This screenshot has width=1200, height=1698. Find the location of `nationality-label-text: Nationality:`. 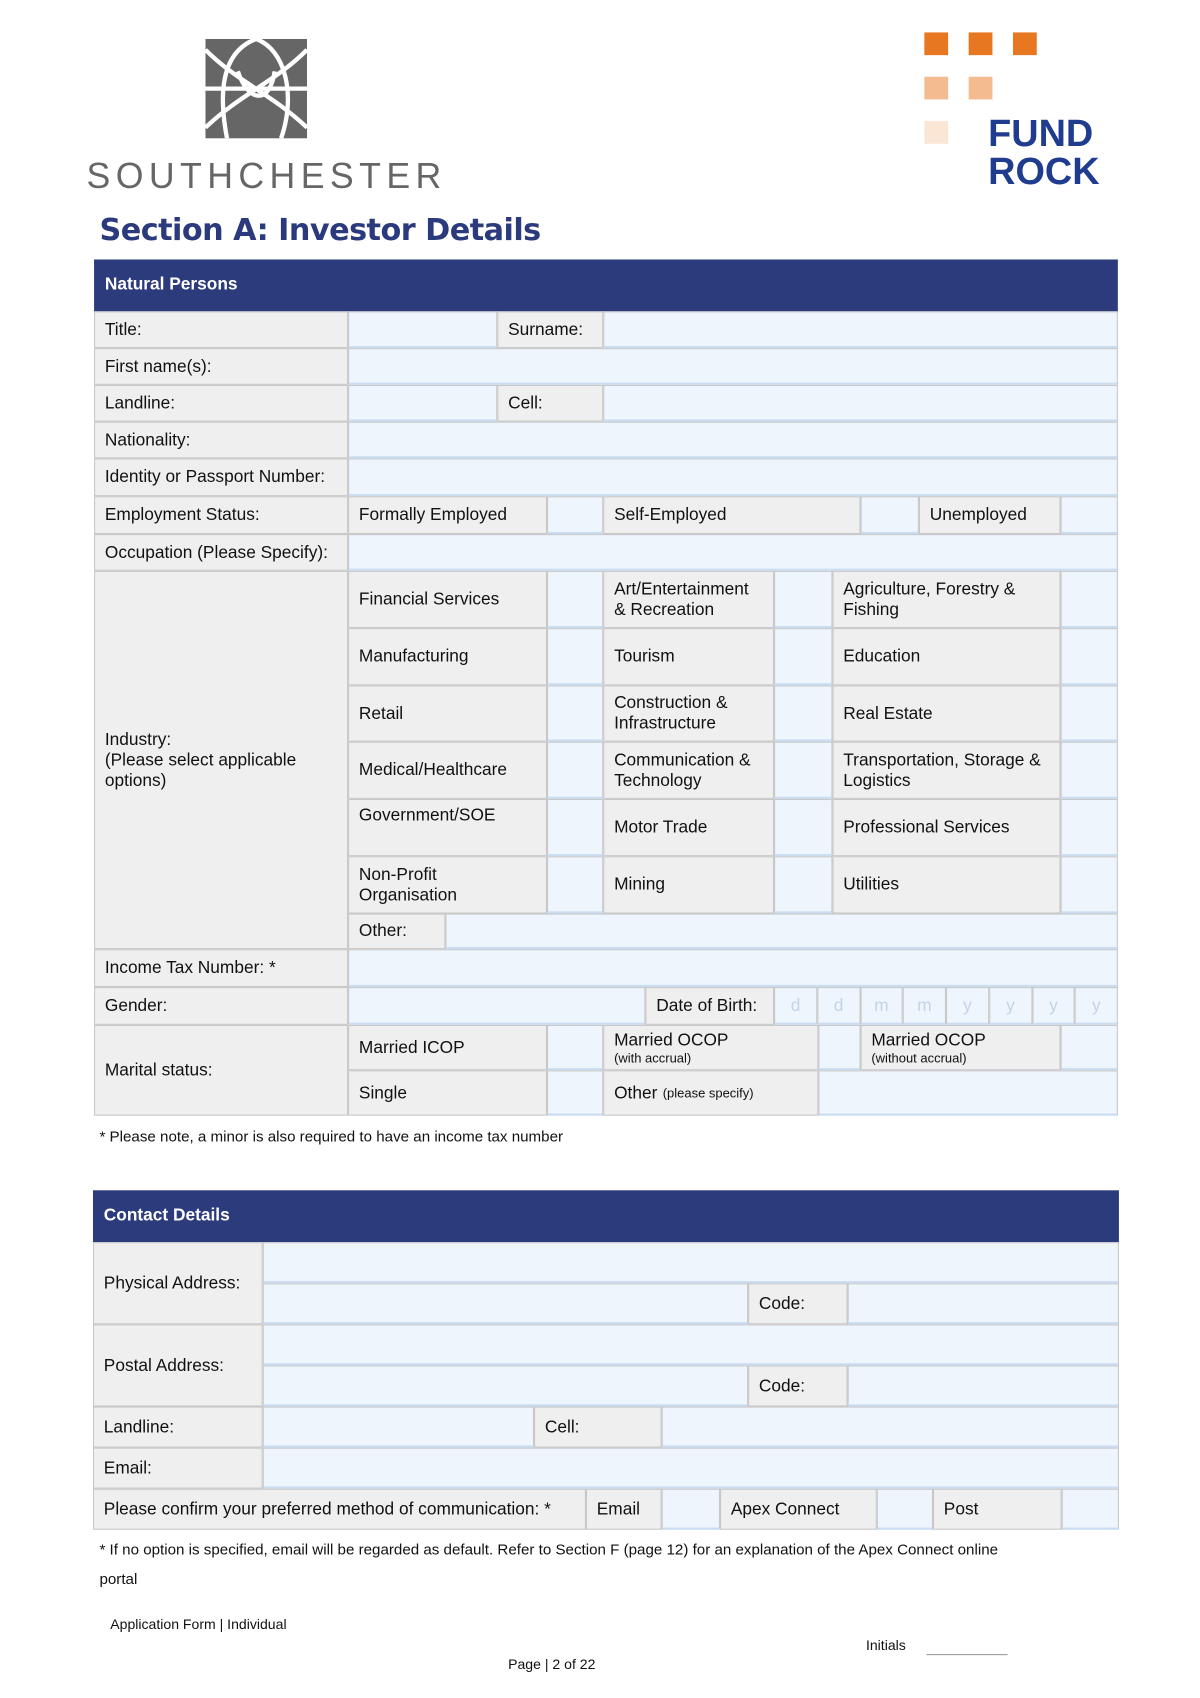

nationality-label-text: Nationality: is located at coordinates (147, 440).